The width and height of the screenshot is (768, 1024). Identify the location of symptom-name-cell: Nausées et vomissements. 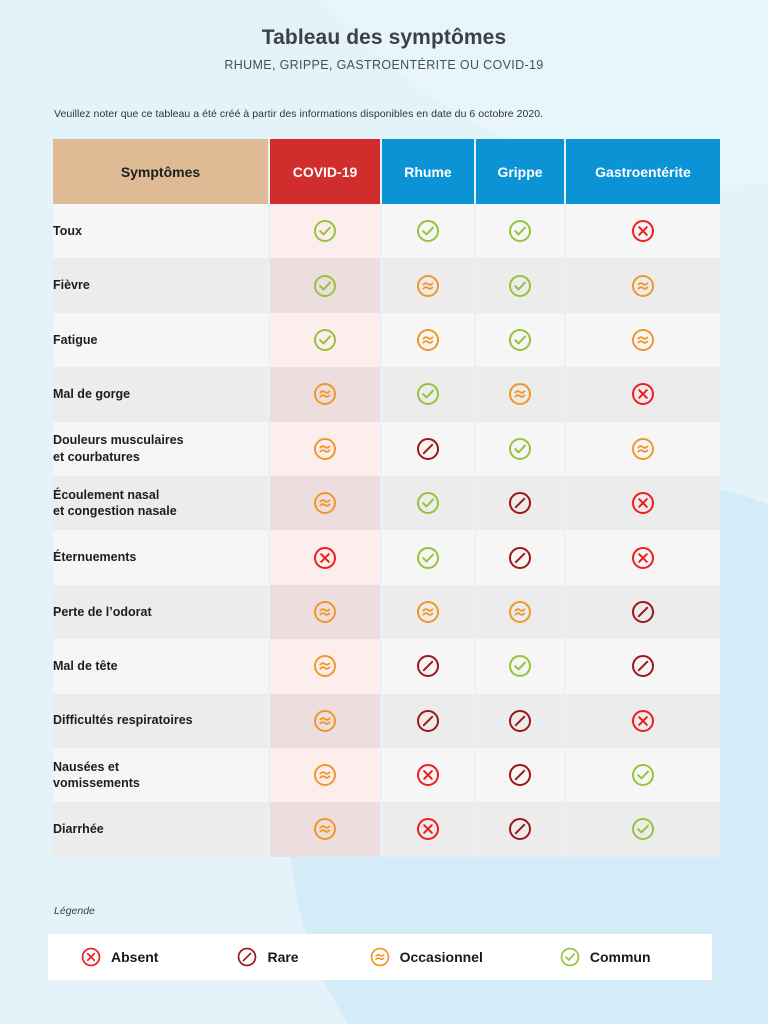
(161, 775).